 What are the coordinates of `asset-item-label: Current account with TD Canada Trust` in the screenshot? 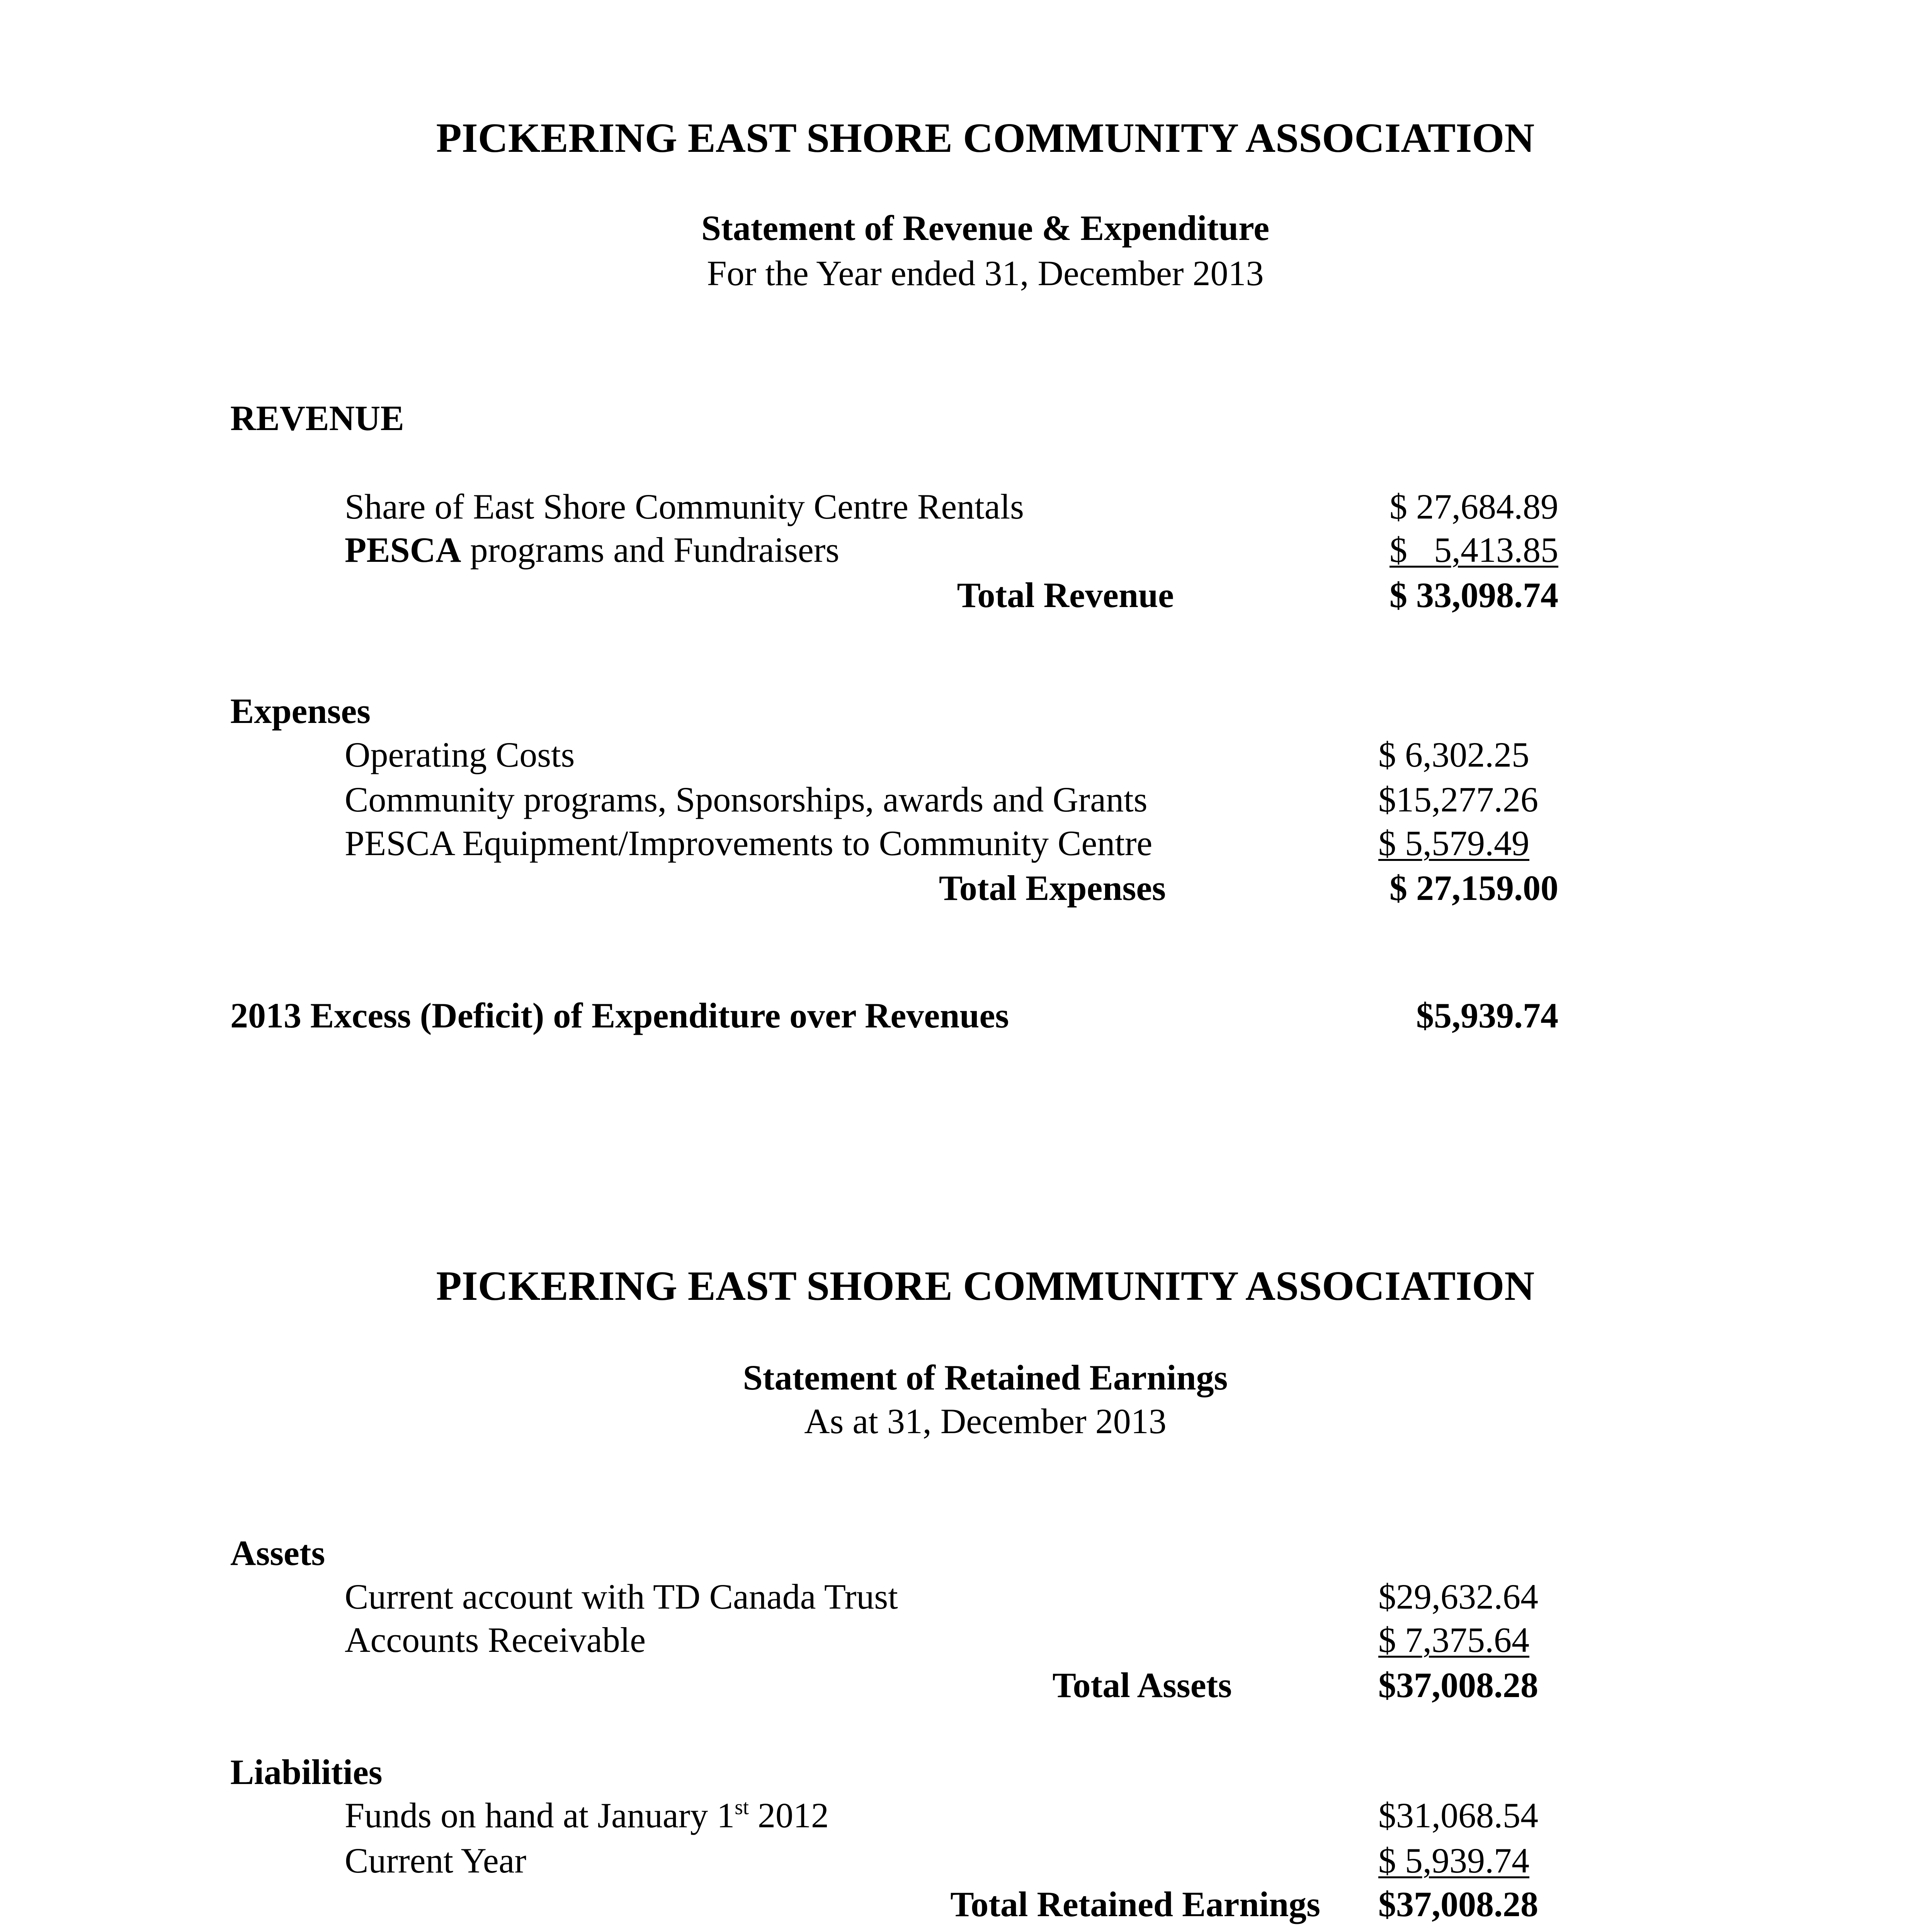 It's located at (621, 1597).